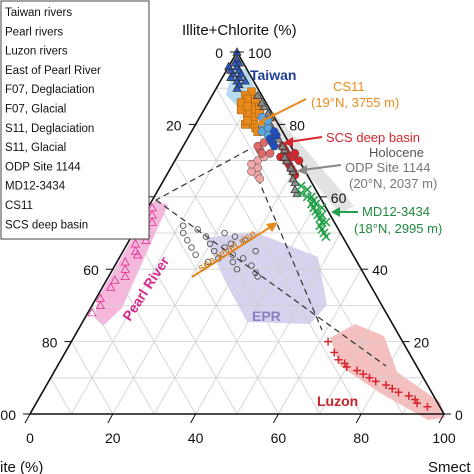 The height and width of the screenshot is (474, 474). I want to click on right-tick-label: 20, so click(422, 343).